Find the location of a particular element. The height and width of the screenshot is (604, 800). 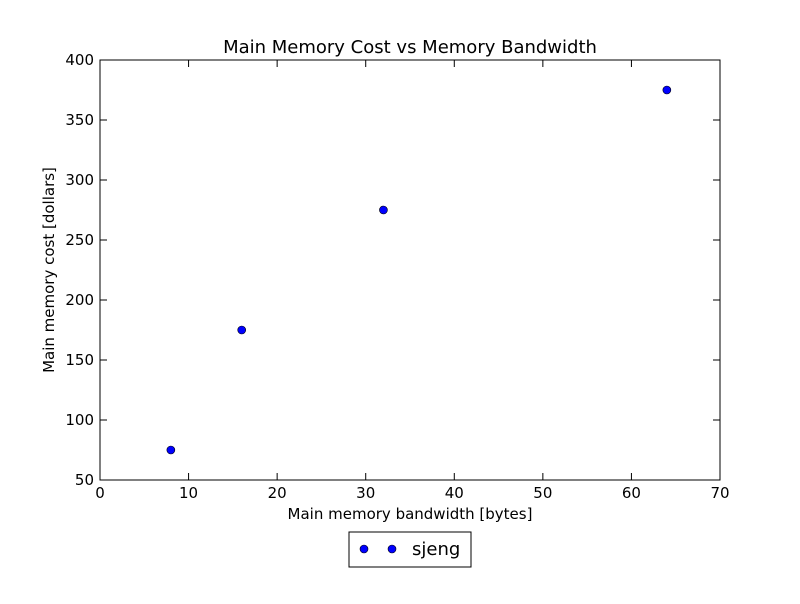

x-tick-label: 60 is located at coordinates (631, 493).